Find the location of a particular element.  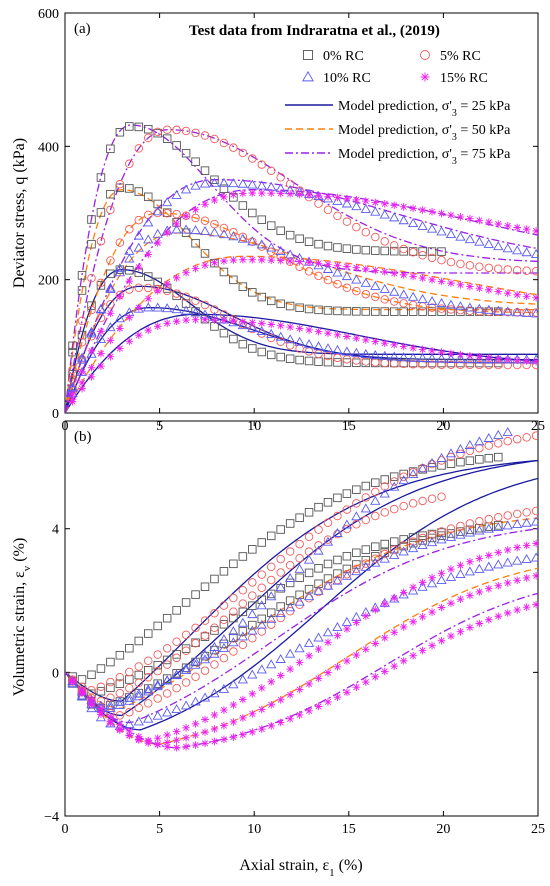

x-tick-label: 25 is located at coordinates (538, 829).